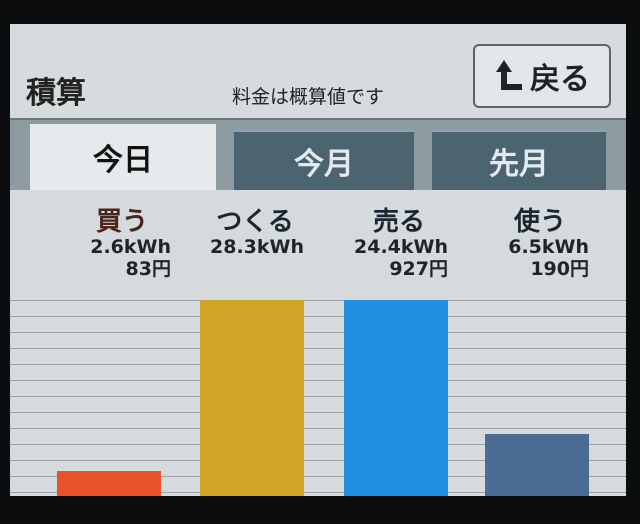 This screenshot has height=524, width=640. What do you see at coordinates (401, 247) in the screenshot?
I see `energy-label: 24.4kWh` at bounding box center [401, 247].